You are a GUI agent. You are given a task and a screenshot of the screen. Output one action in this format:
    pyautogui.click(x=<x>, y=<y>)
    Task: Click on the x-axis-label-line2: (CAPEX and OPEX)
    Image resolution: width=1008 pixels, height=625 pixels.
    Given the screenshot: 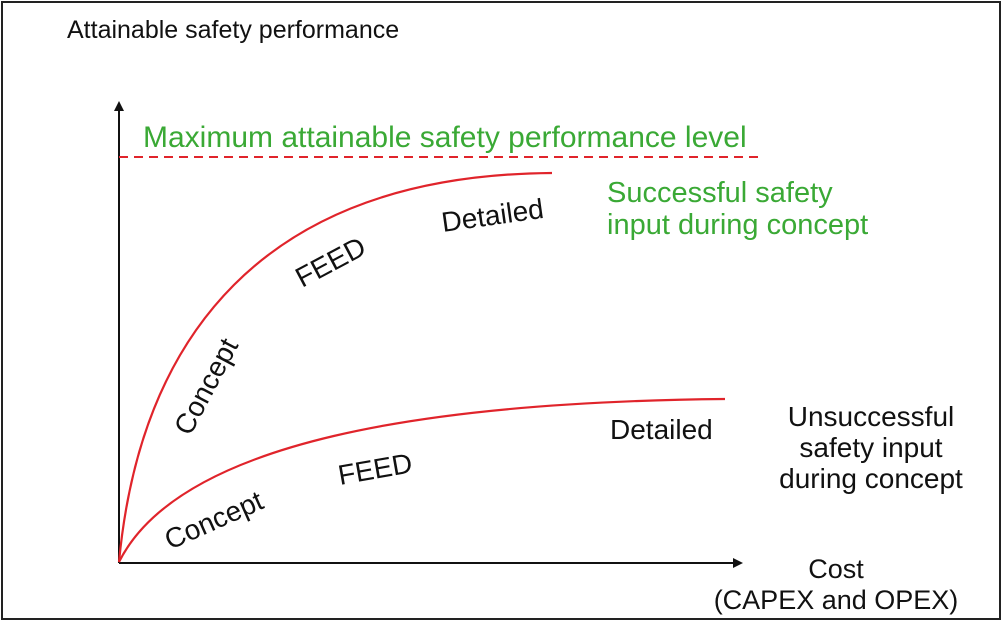 What is the action you would take?
    pyautogui.click(x=836, y=600)
    